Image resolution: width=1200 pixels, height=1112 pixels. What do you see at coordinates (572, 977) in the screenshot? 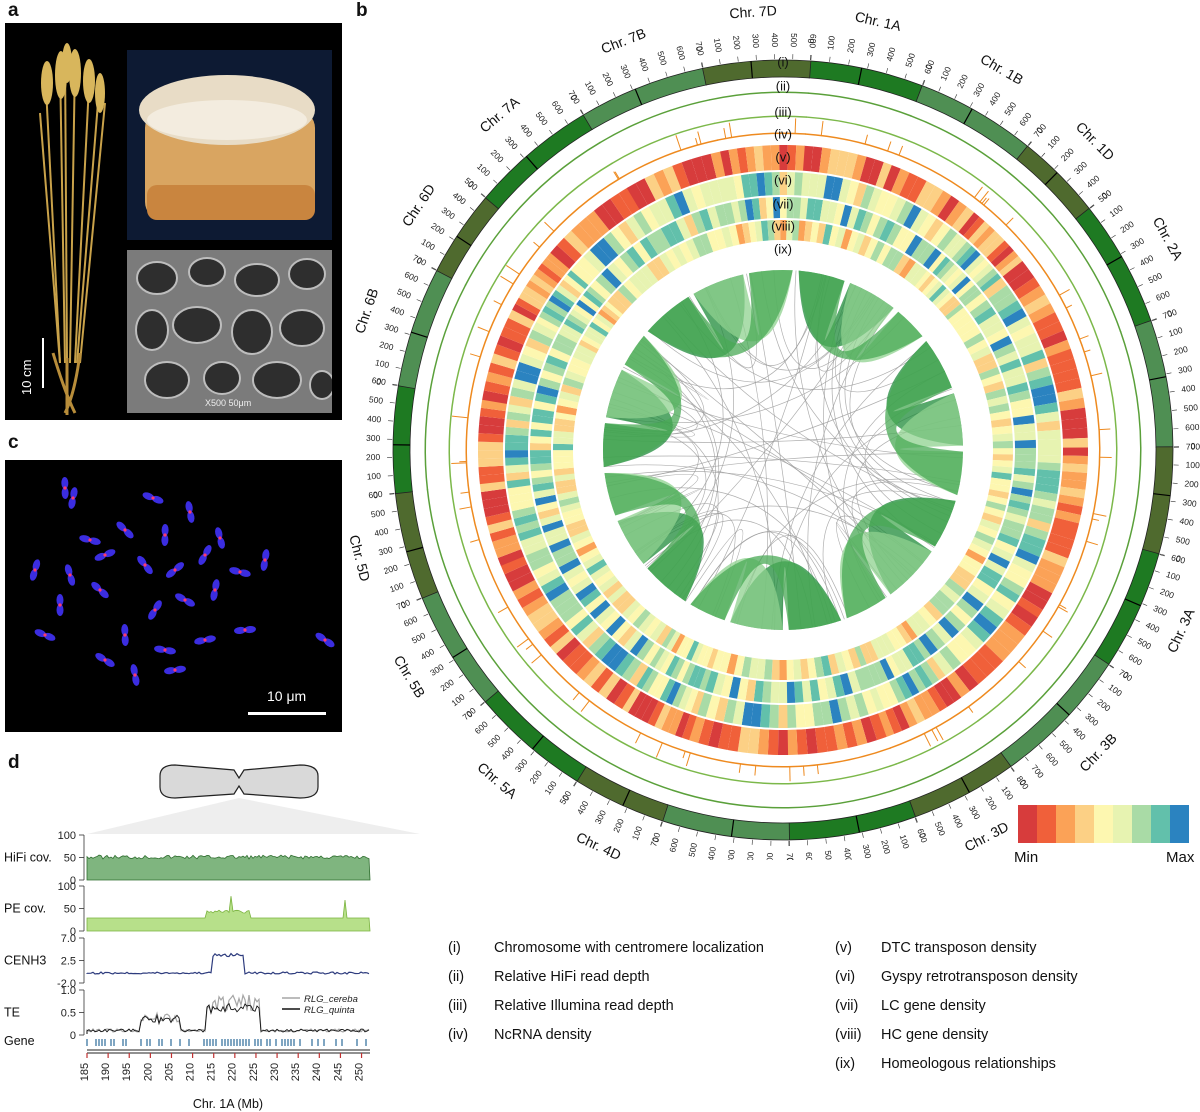
I see `legend-item-text: Relative HiFi read depth` at bounding box center [572, 977].